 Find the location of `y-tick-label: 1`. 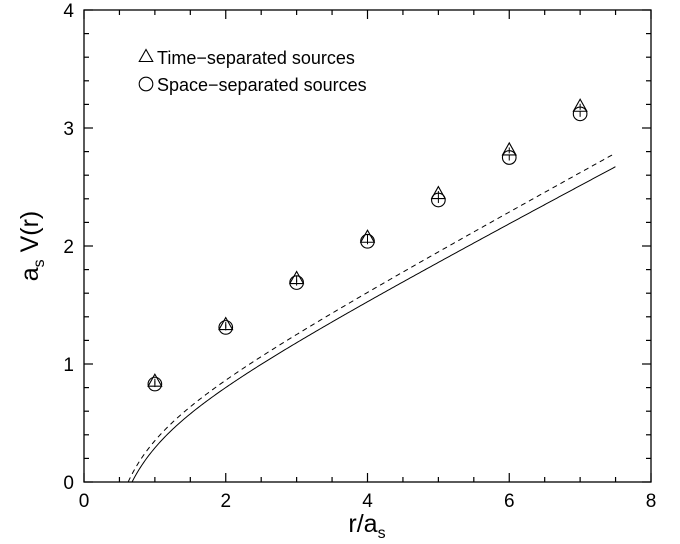

y-tick-label: 1 is located at coordinates (68, 365).